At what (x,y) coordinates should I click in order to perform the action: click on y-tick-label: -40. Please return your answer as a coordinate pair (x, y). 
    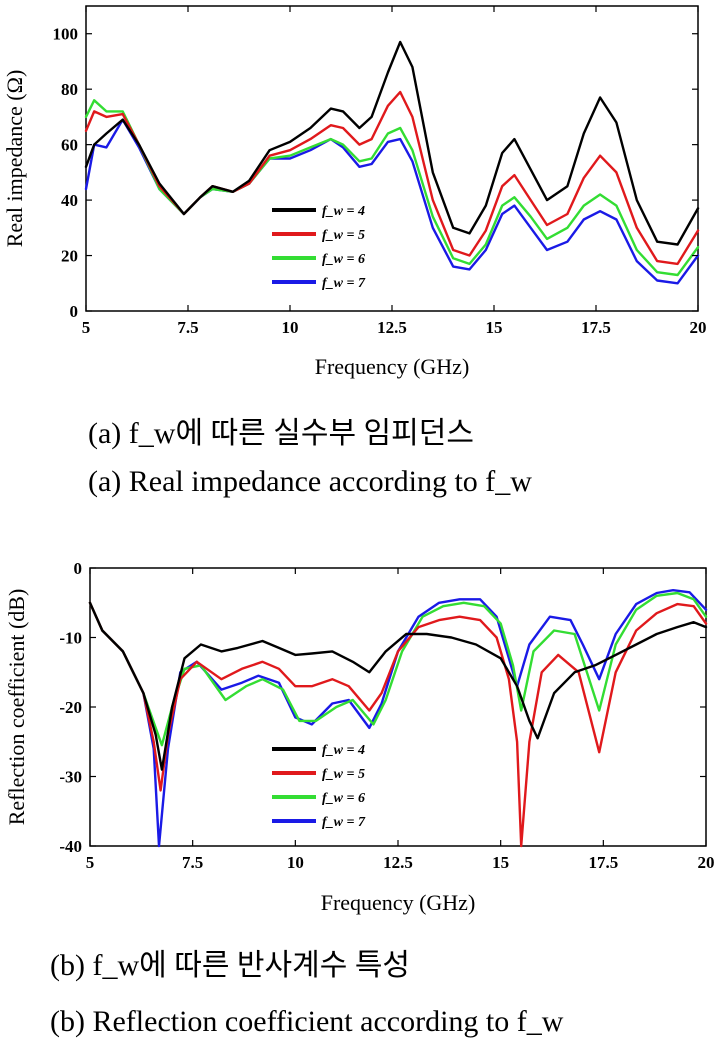
    Looking at the image, I should click on (70, 846).